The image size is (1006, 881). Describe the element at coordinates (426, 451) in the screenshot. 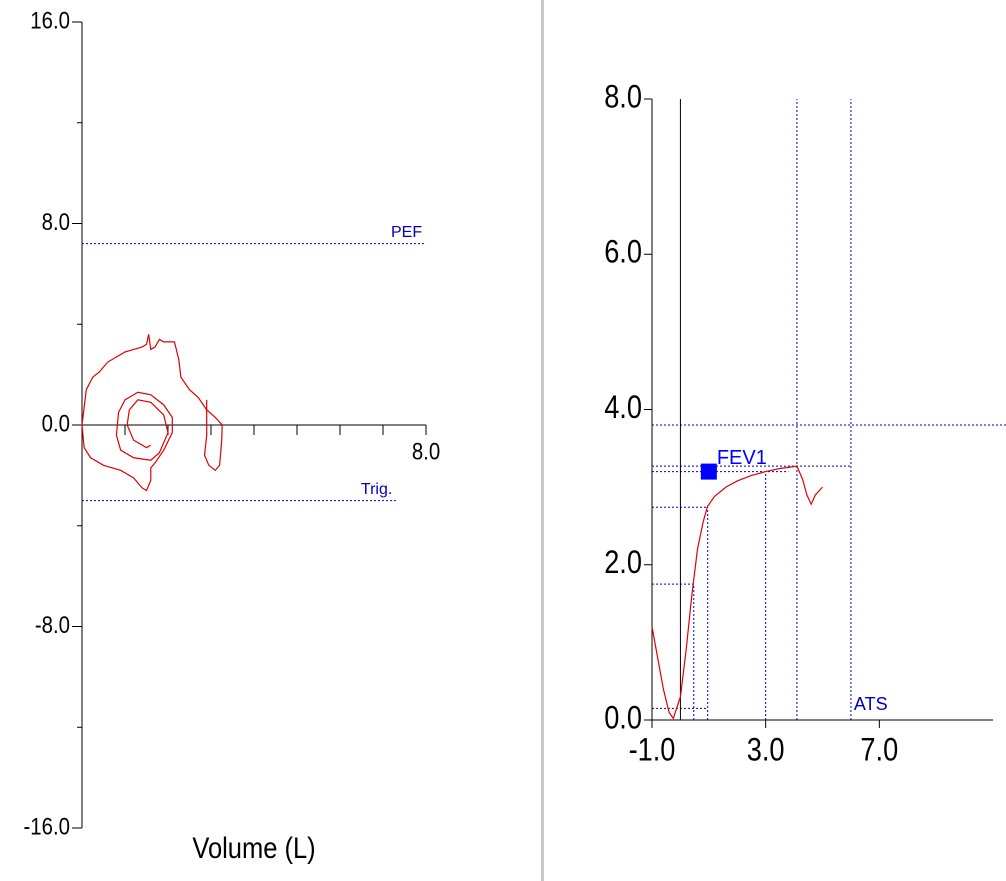

I see `x-tick-label: 8.0` at that location.